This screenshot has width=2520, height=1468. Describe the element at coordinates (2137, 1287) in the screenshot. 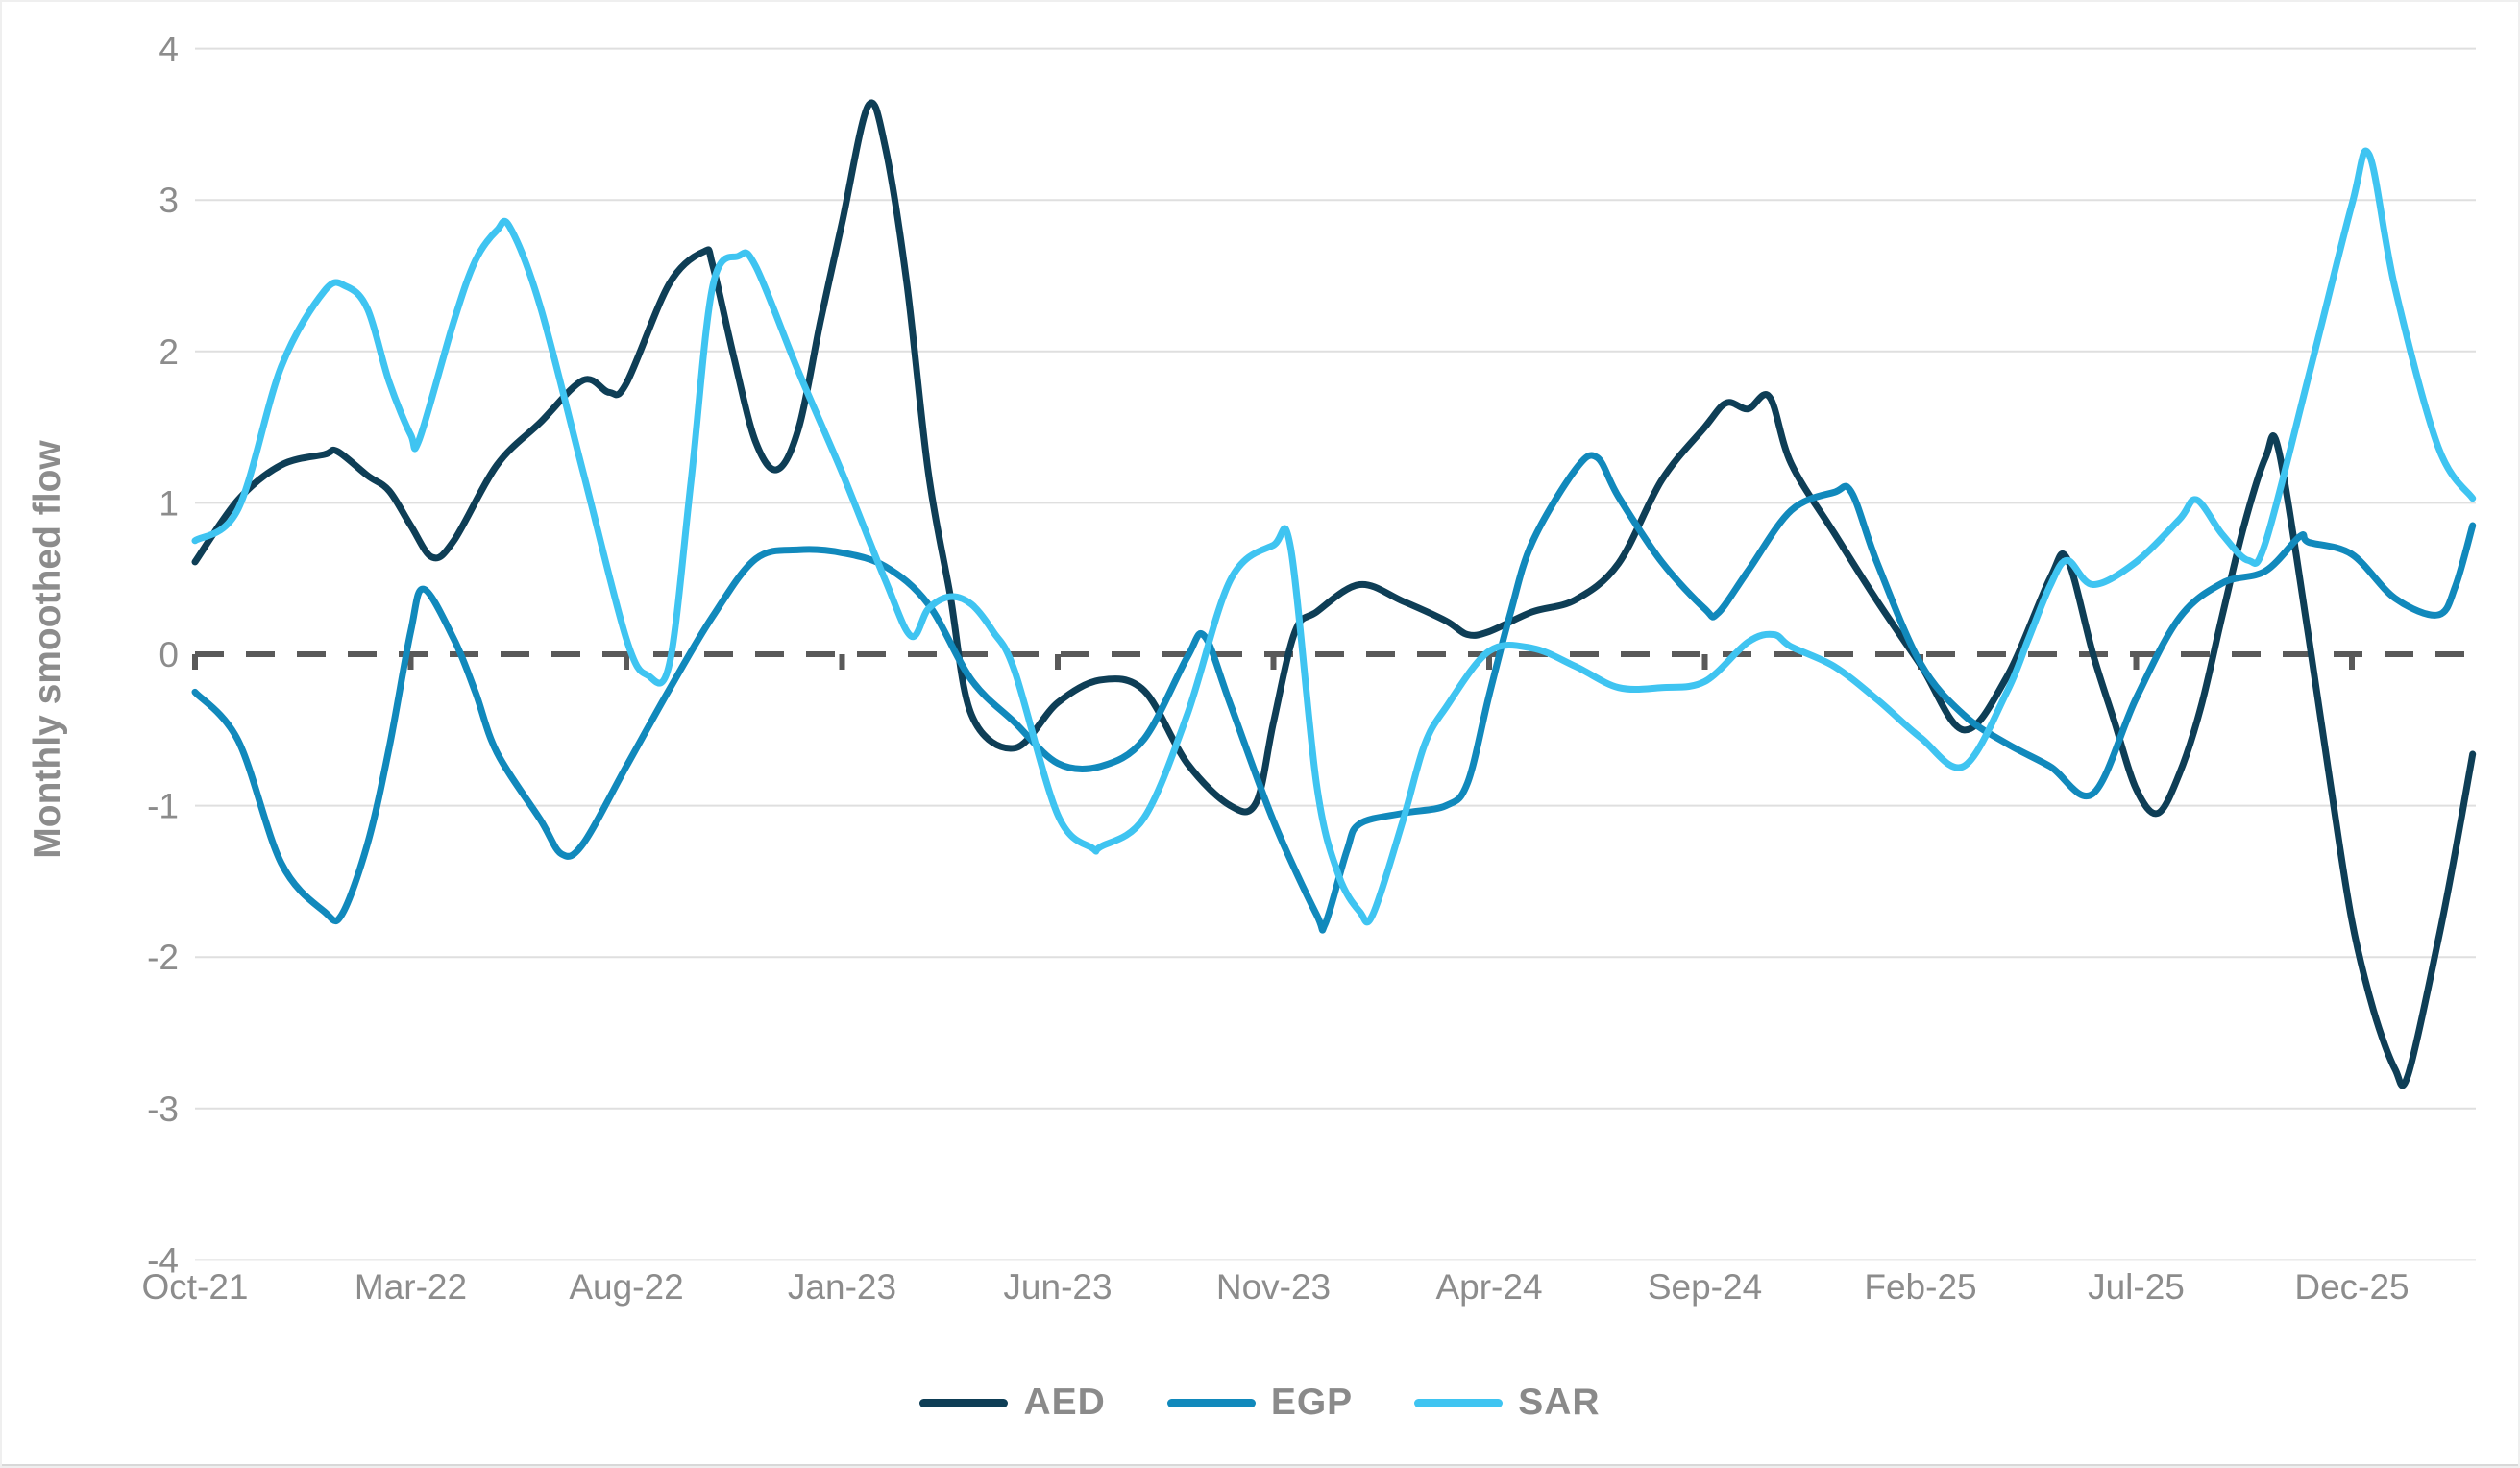

I see `x-tick-label: Jul-25` at that location.